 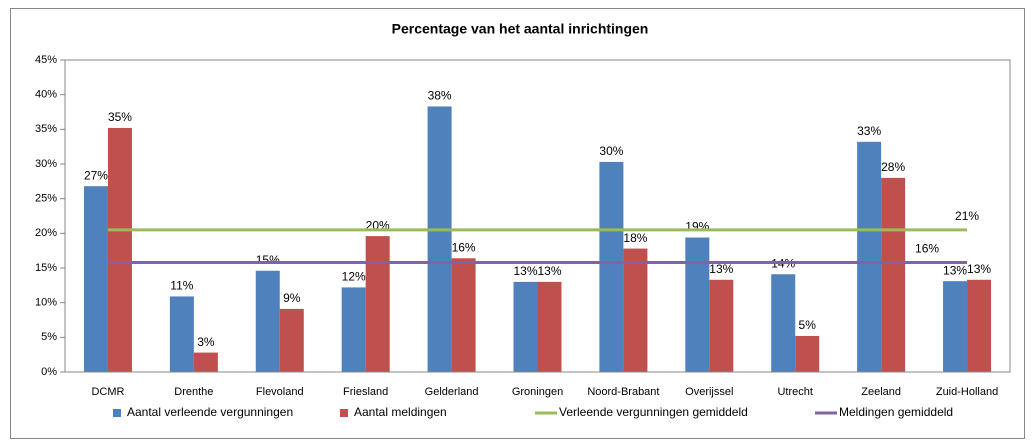 I want to click on data-label: 18%, so click(x=635, y=238).